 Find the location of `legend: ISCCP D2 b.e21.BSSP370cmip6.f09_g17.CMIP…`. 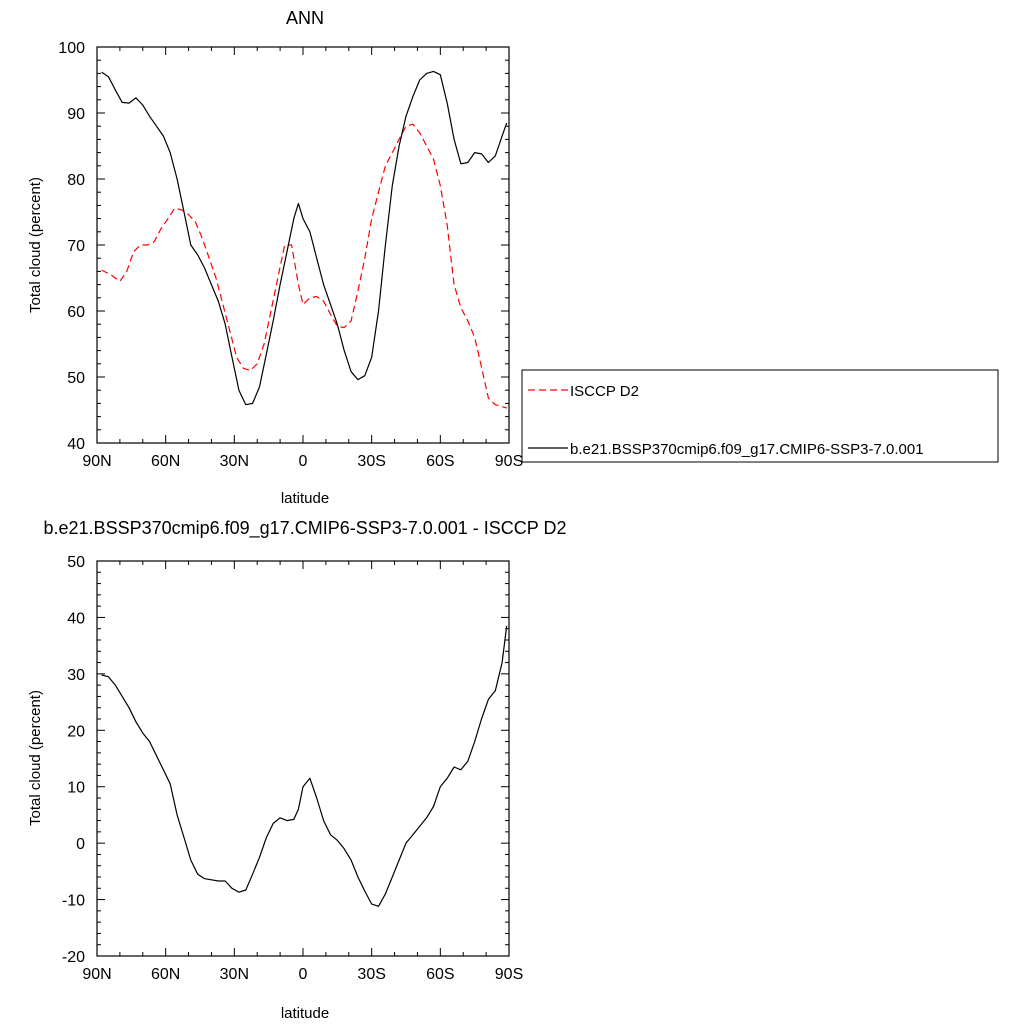

legend: ISCCP D2 b.e21.BSSP370cmip6.f09_g17.CMIP… is located at coordinates (760, 416).